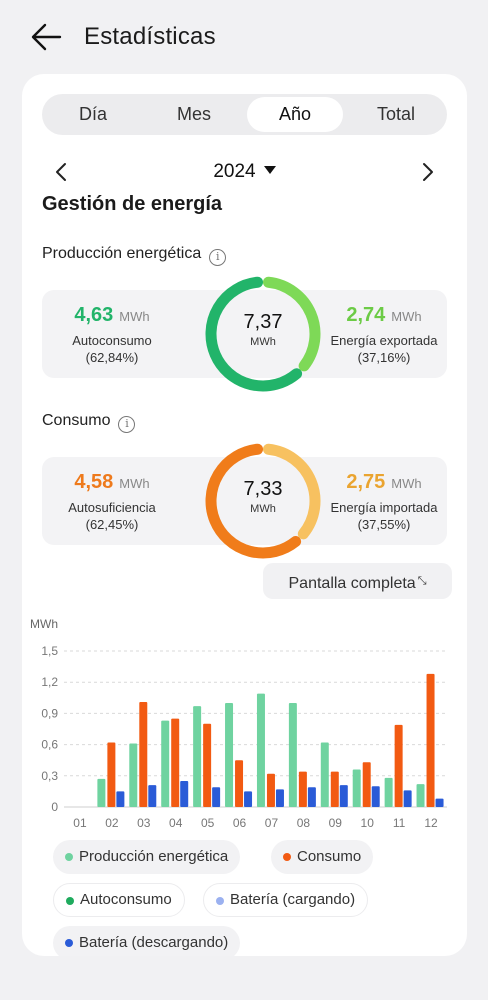  Describe the element at coordinates (49, 713) in the screenshot. I see `y-tick-label: 0,9` at that location.